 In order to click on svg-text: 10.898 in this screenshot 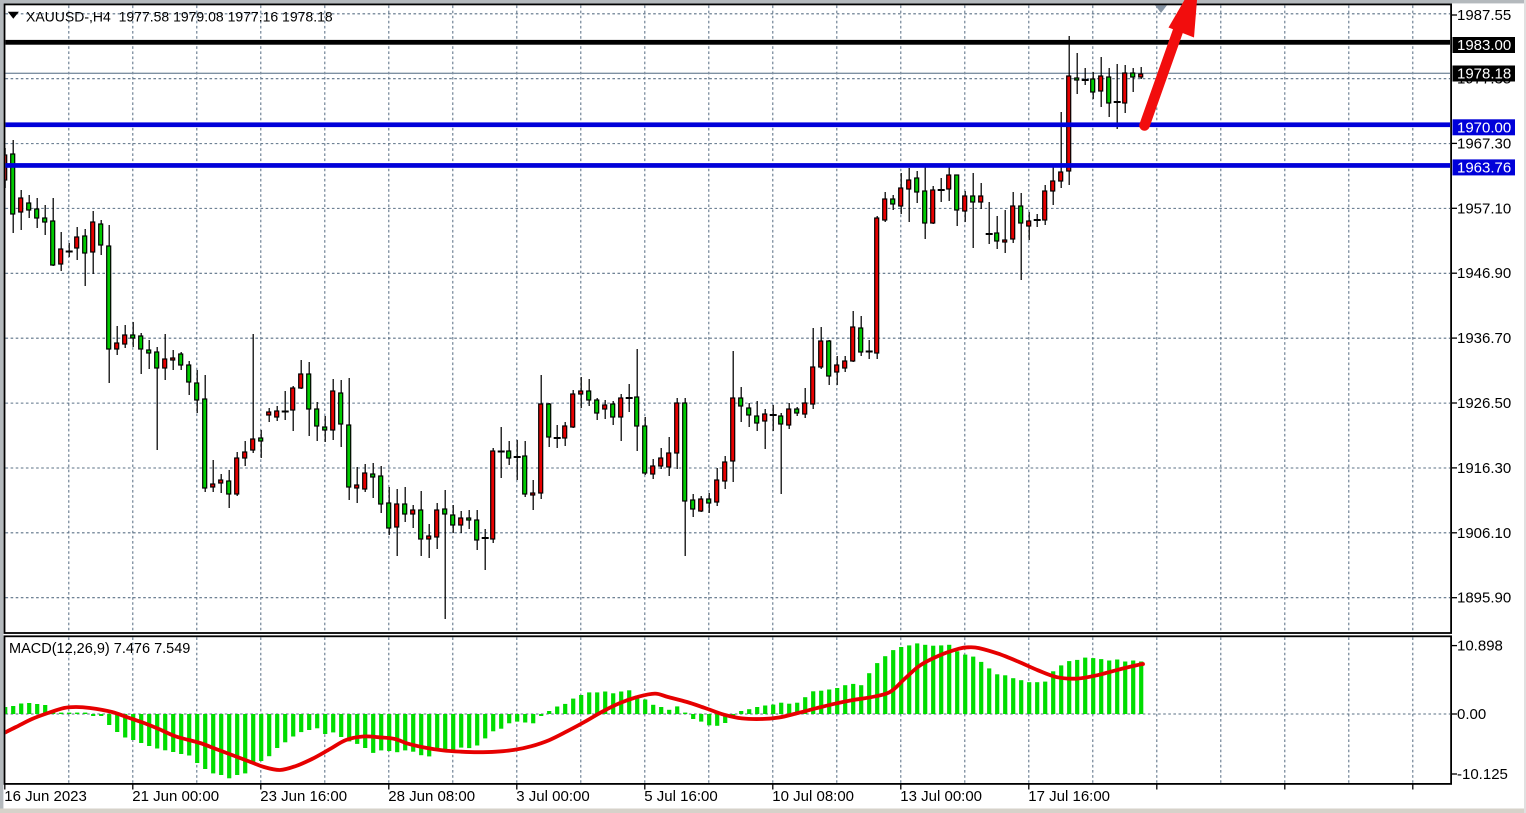, I will do `click(1480, 646)`.